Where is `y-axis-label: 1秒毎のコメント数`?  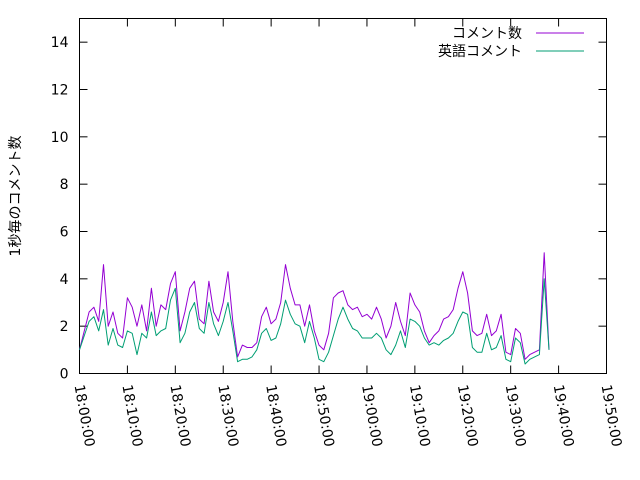 y-axis-label: 1秒毎のコメント数 is located at coordinates (16, 196).